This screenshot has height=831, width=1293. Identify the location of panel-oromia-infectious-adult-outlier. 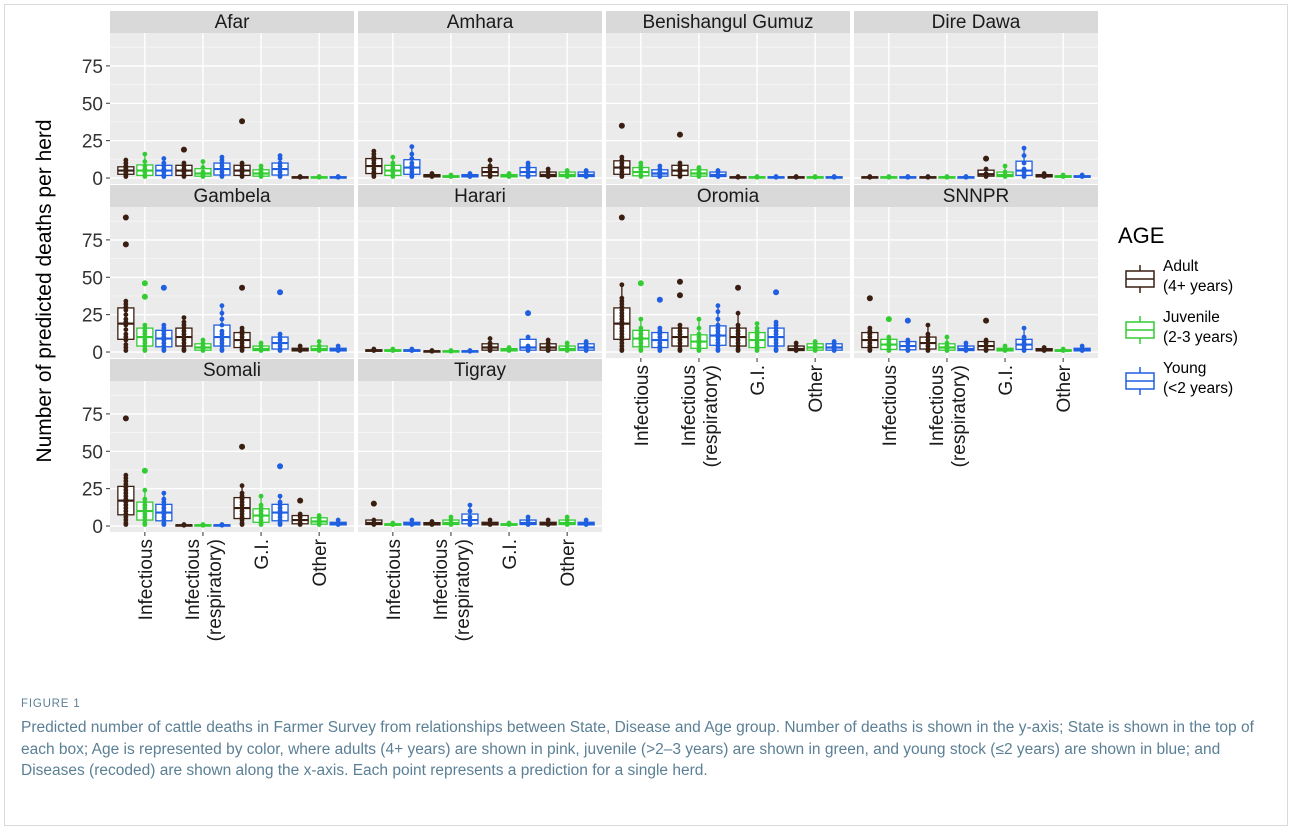
(621, 217).